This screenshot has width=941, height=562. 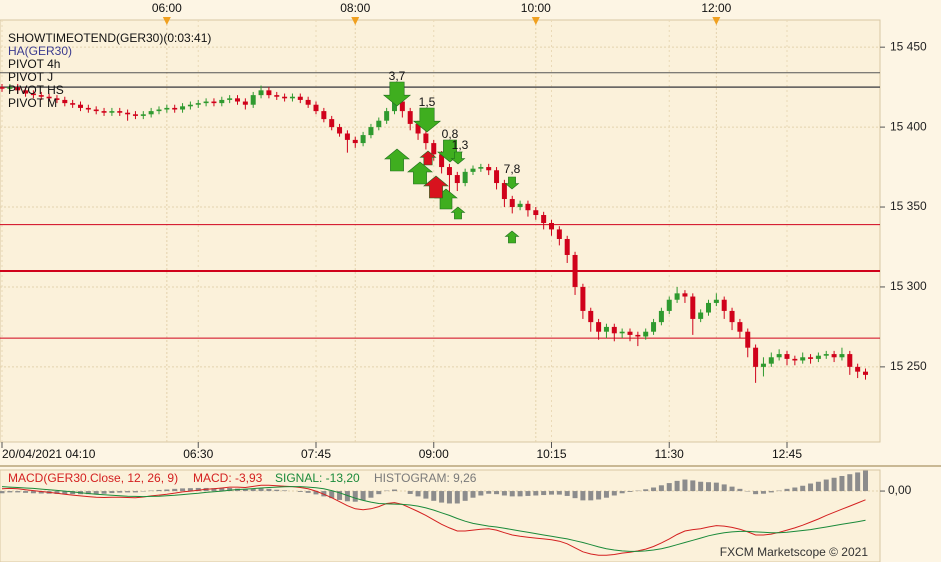 I want to click on x-tick-label: 06:30, so click(x=198, y=454).